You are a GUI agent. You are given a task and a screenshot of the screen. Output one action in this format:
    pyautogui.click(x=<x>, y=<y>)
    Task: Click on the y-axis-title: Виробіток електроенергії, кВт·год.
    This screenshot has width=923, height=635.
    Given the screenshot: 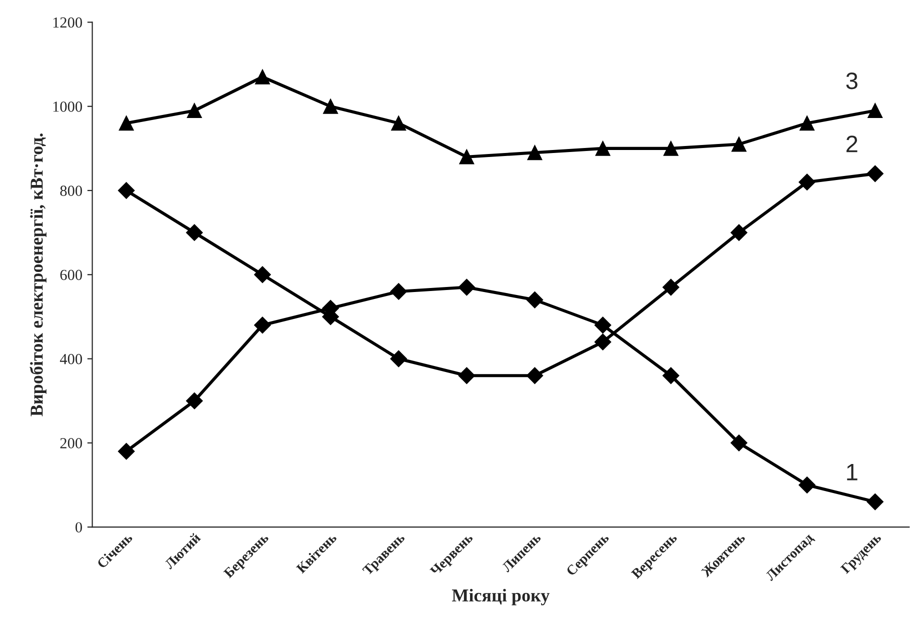 What is the action you would take?
    pyautogui.click(x=38, y=275)
    